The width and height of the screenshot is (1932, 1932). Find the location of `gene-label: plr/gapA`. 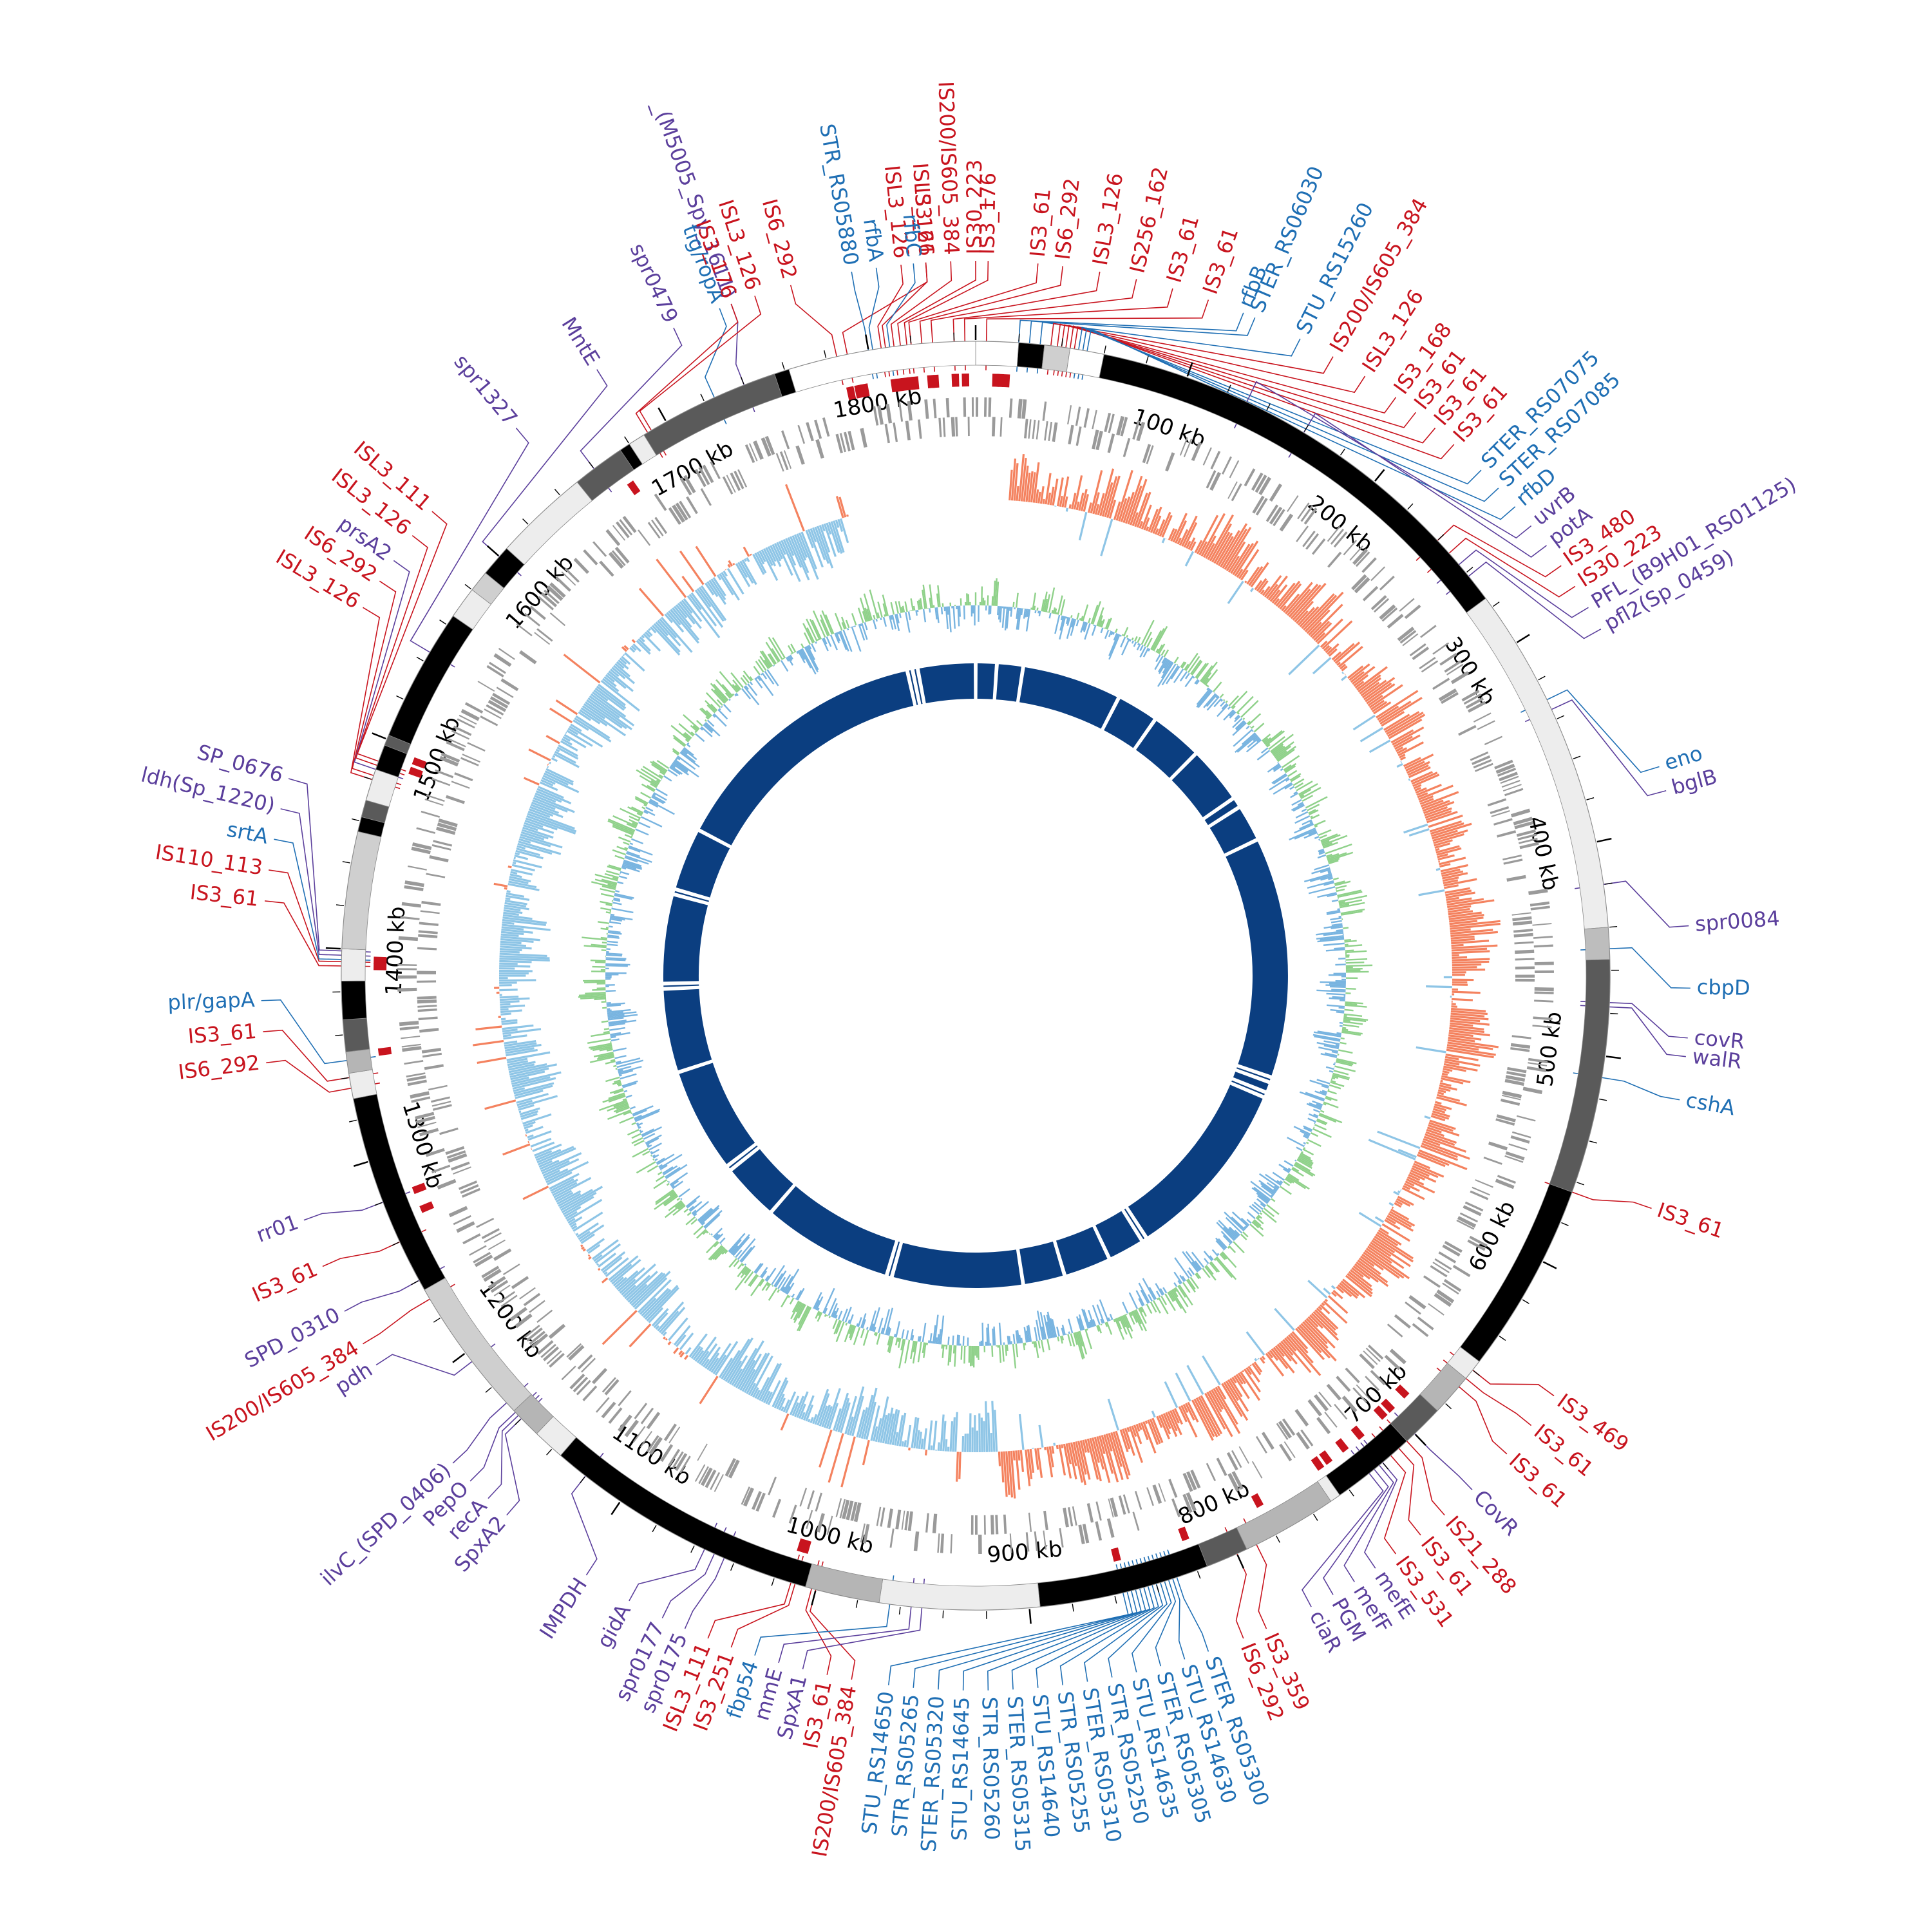

gene-label: plr/gapA is located at coordinates (211, 1001).